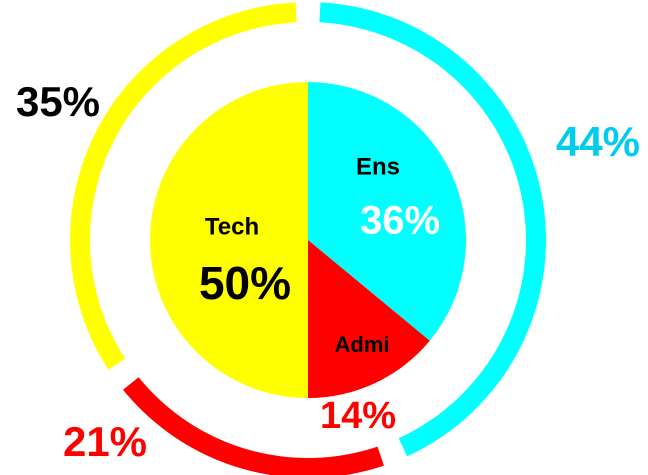 This screenshot has height=475, width=648. I want to click on ring-value-label: 44%, so click(598, 141).